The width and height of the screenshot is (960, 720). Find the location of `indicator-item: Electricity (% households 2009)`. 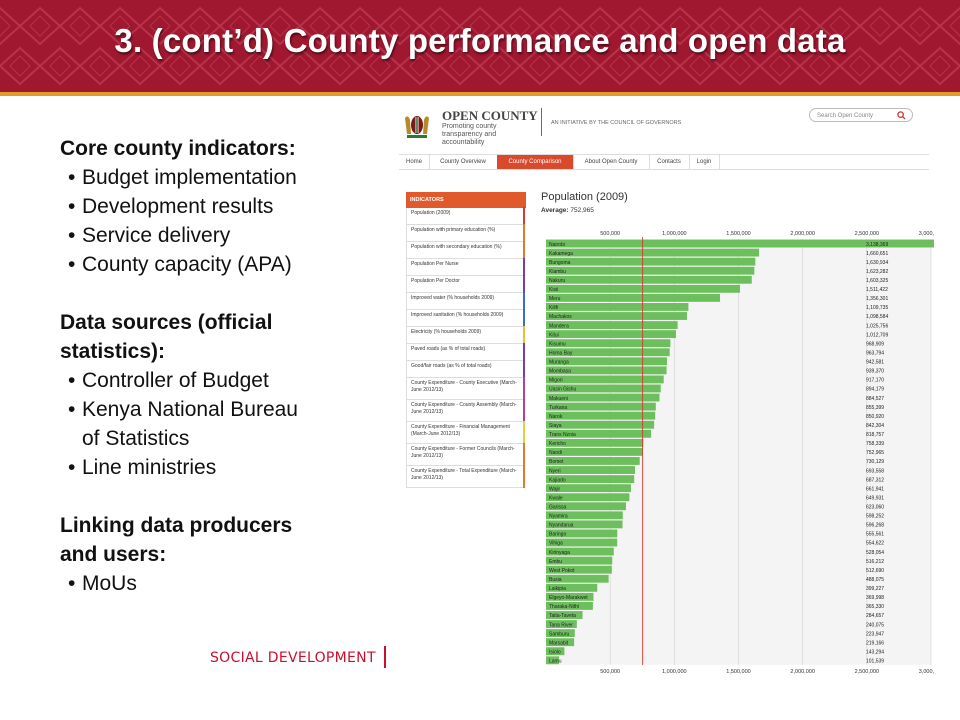

indicator-item: Electricity (% households 2009) is located at coordinates (465, 335).